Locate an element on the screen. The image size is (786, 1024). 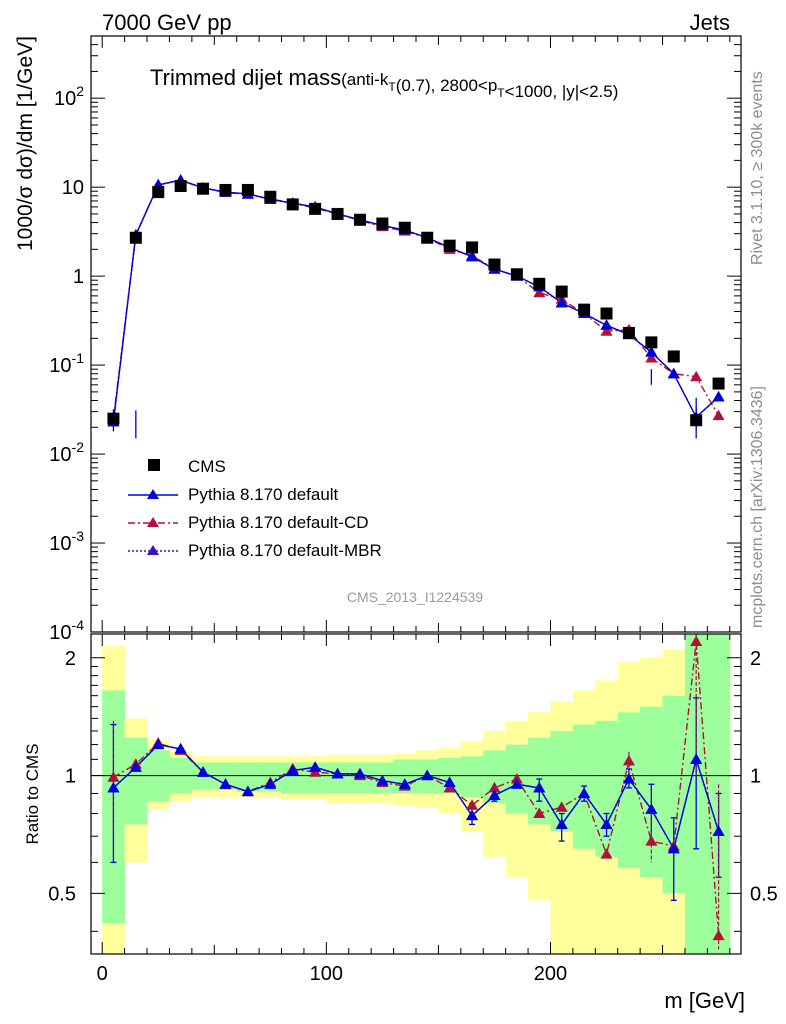
header-right-label: Jets is located at coordinates (710, 22).